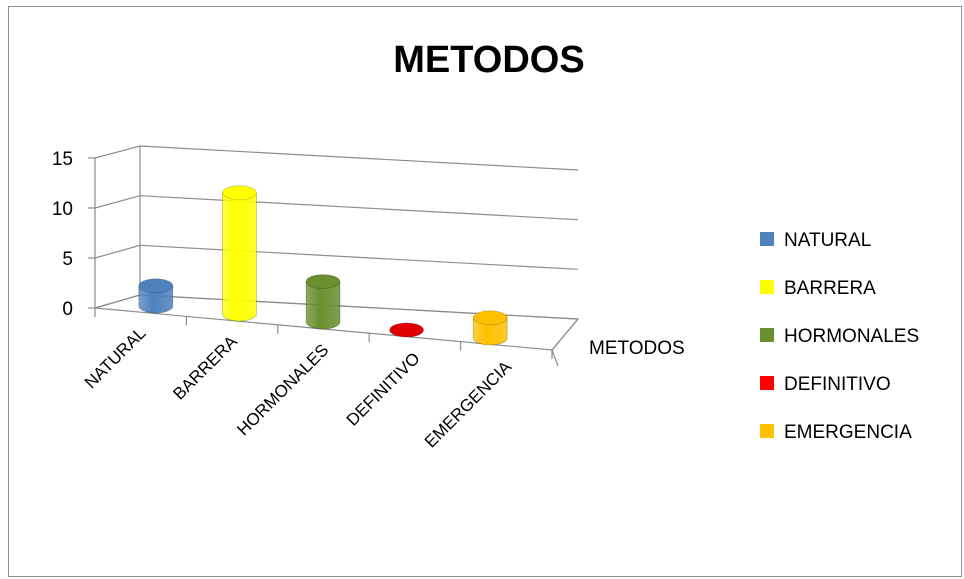 The image size is (964, 579). I want to click on category-label: HORMONALES, so click(282, 389).